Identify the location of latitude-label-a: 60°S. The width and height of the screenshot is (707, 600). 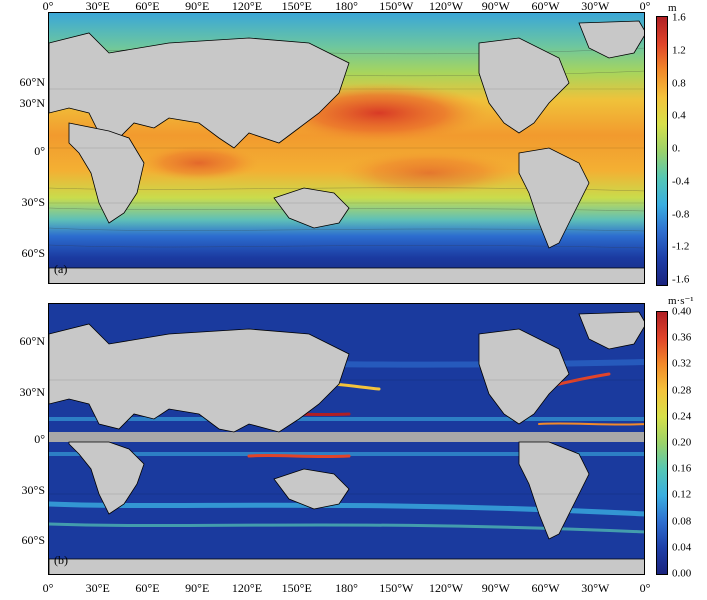
(33, 253).